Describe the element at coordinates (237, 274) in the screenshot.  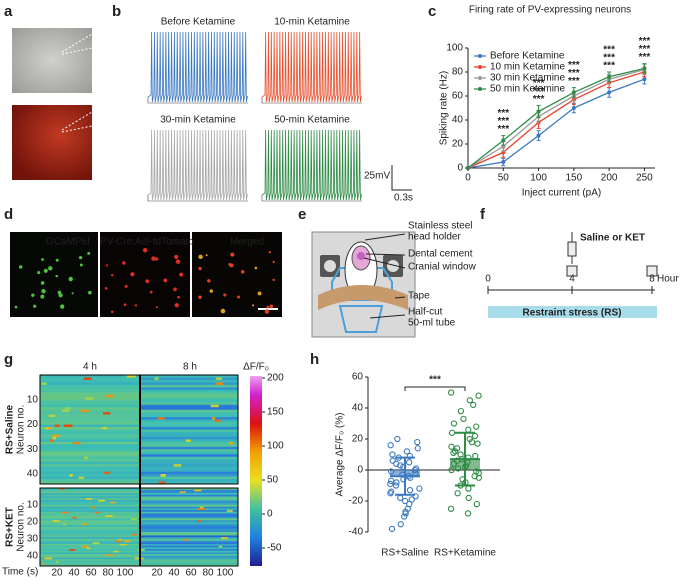
I see `merged-image` at that location.